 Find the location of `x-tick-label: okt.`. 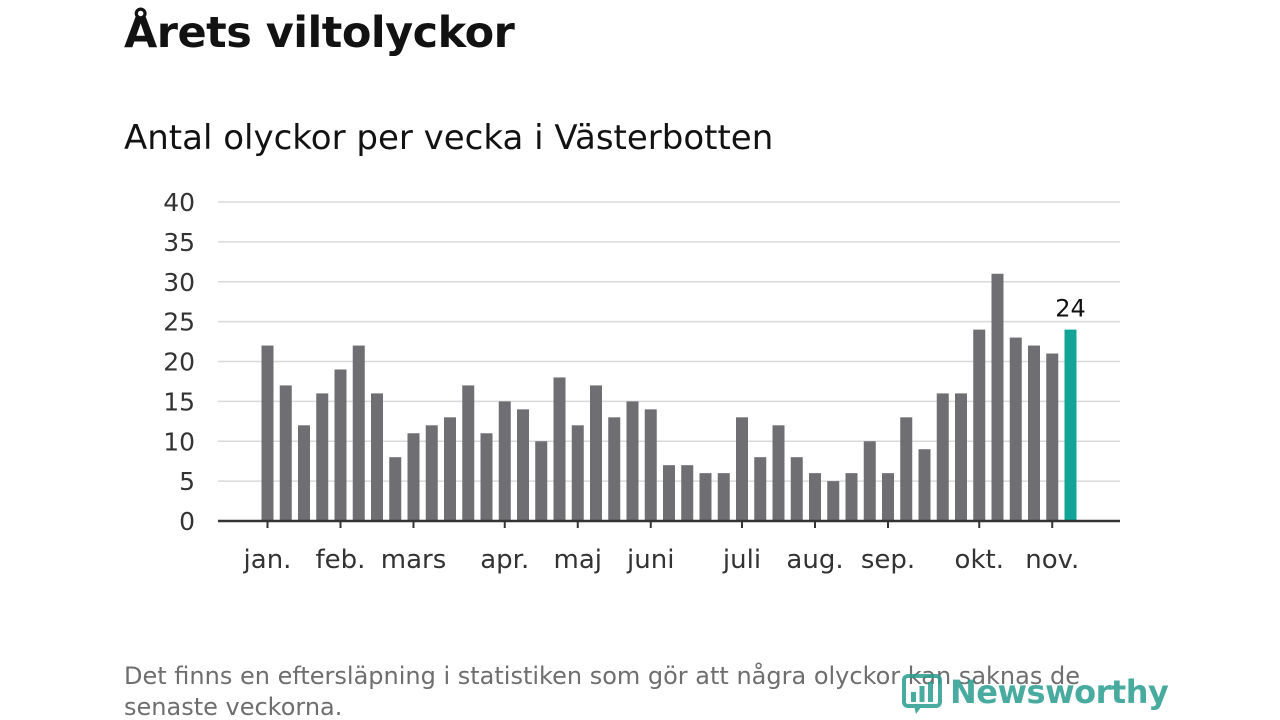

x-tick-label: okt. is located at coordinates (979, 560).